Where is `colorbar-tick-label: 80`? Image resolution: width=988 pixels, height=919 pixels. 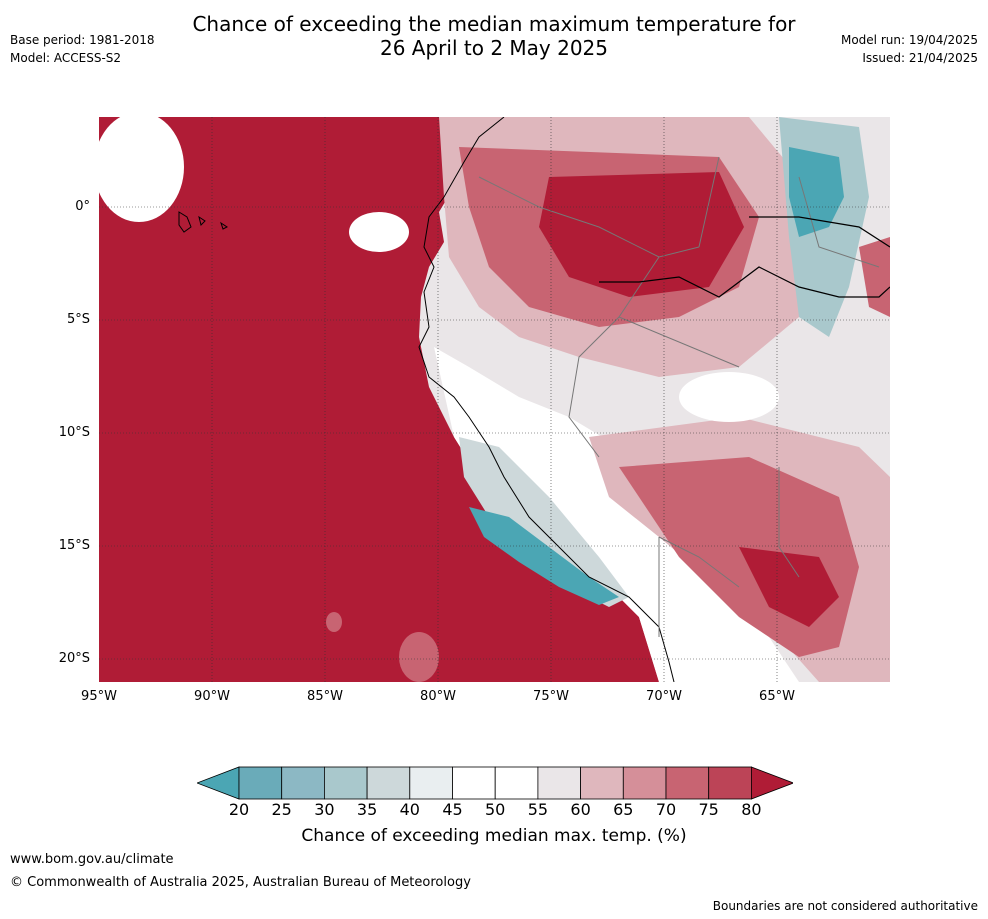 colorbar-tick-label: 80 is located at coordinates (751, 809).